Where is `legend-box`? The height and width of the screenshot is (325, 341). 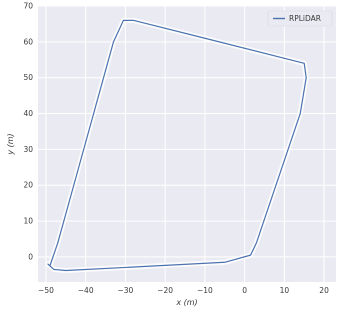 legend-box is located at coordinates (300, 18).